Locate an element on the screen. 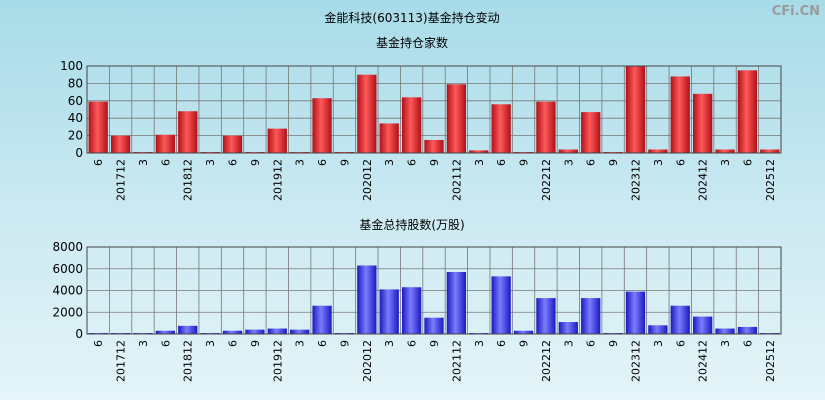 This screenshot has height=400, width=825. chart2-xtick-label: 202512 is located at coordinates (770, 361).